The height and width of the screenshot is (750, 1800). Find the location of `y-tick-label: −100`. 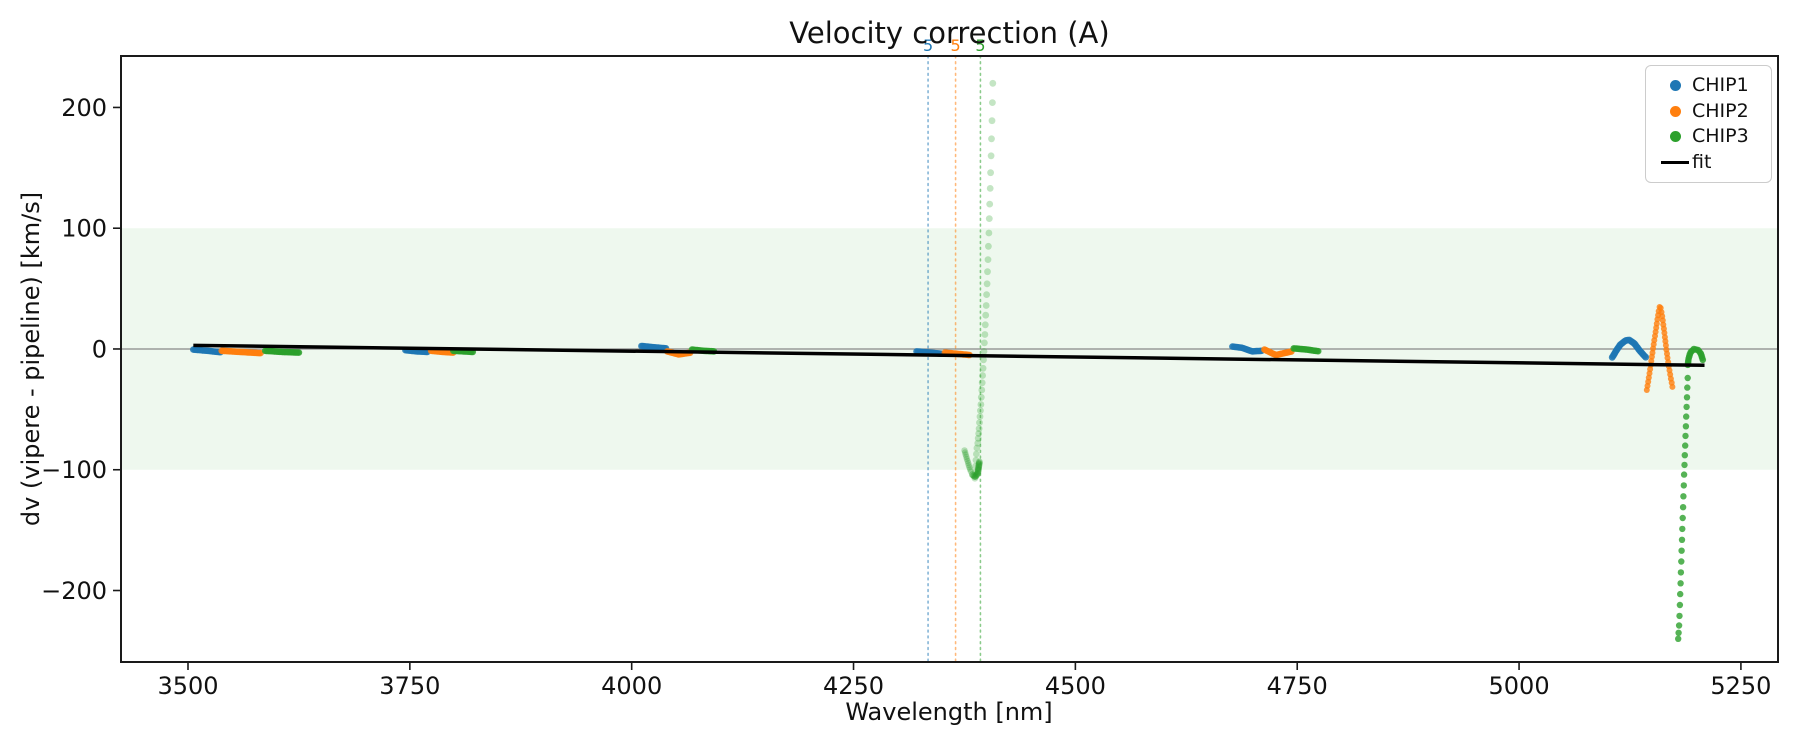

y-tick-label: −100 is located at coordinates (74, 470).